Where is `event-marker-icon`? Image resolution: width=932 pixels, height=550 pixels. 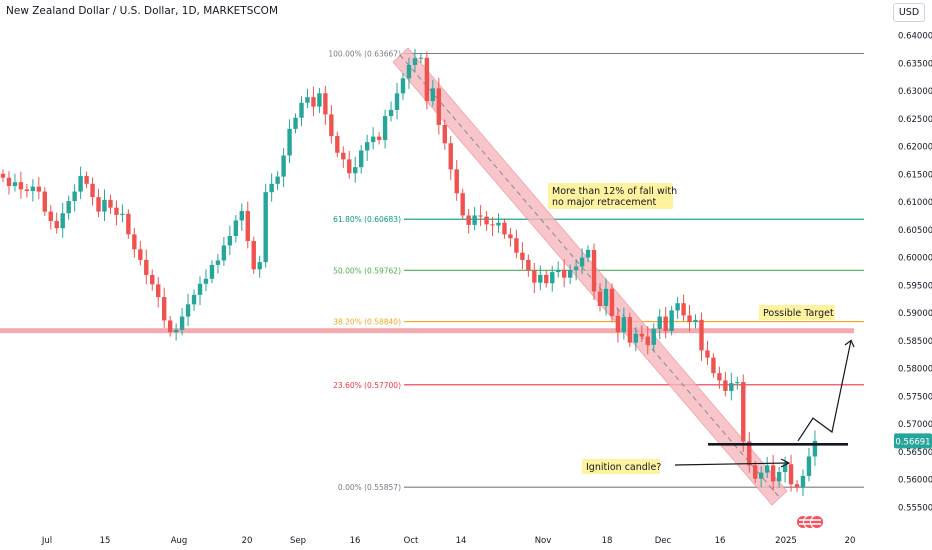
event-marker-icon is located at coordinates (817, 522).